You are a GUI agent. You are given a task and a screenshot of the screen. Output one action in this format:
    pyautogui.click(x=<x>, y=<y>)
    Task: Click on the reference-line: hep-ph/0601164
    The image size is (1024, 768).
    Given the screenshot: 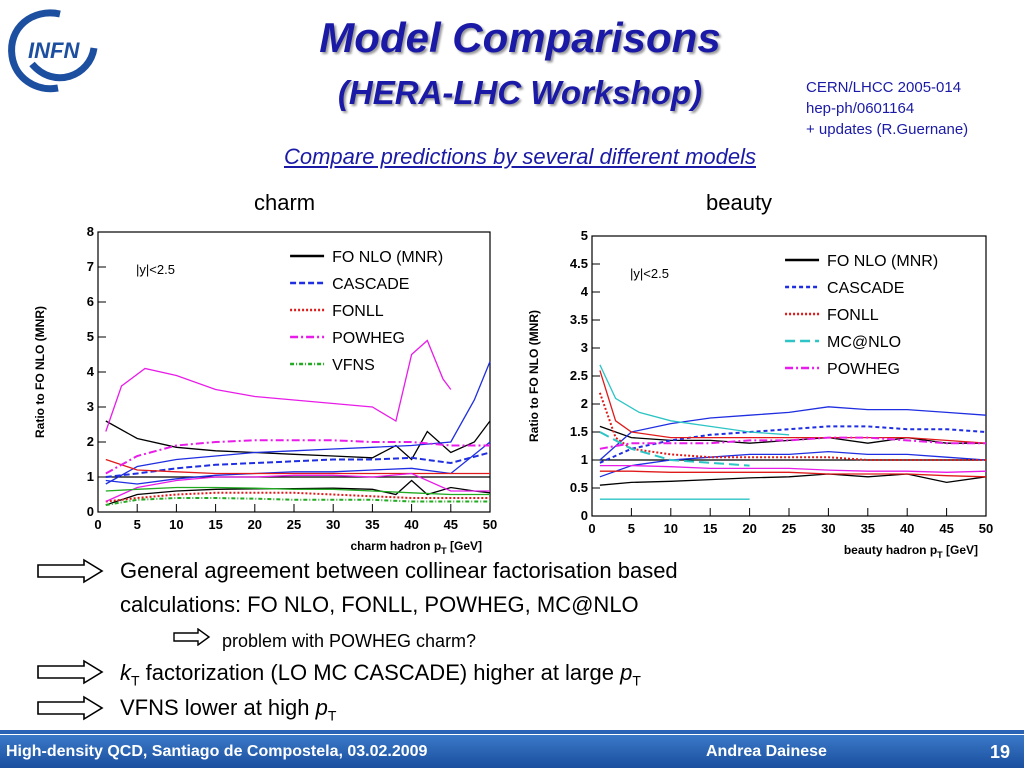 What is the action you would take?
    pyautogui.click(x=860, y=108)
    